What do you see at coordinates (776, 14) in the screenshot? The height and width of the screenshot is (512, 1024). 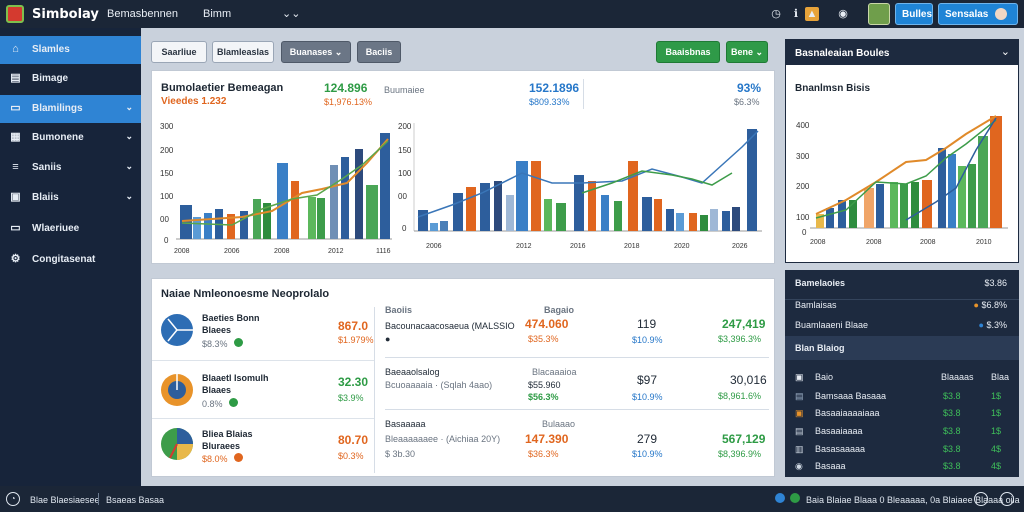 I see `clock-icon: ◷` at bounding box center [776, 14].